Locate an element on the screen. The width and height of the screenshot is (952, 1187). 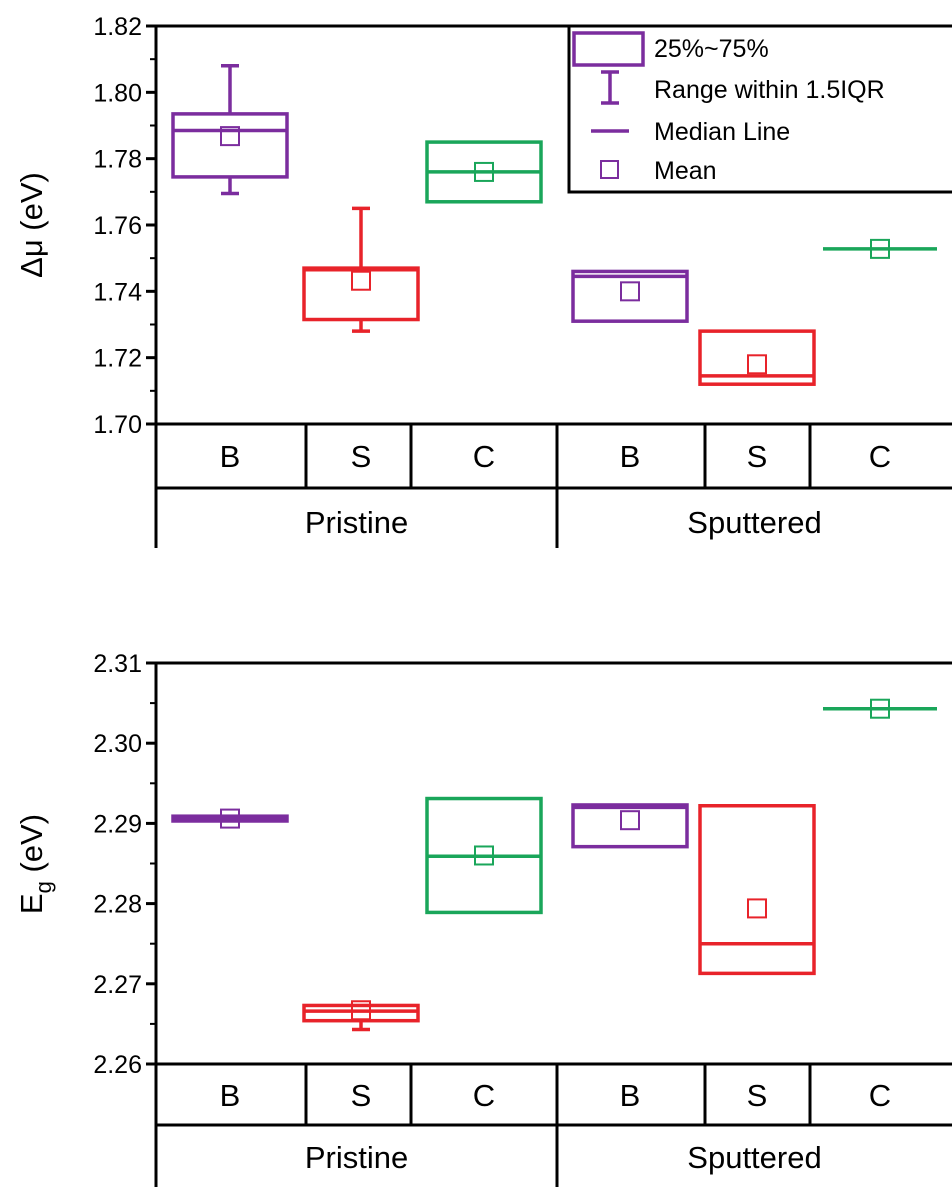
legend-frame is located at coordinates (759, 109).